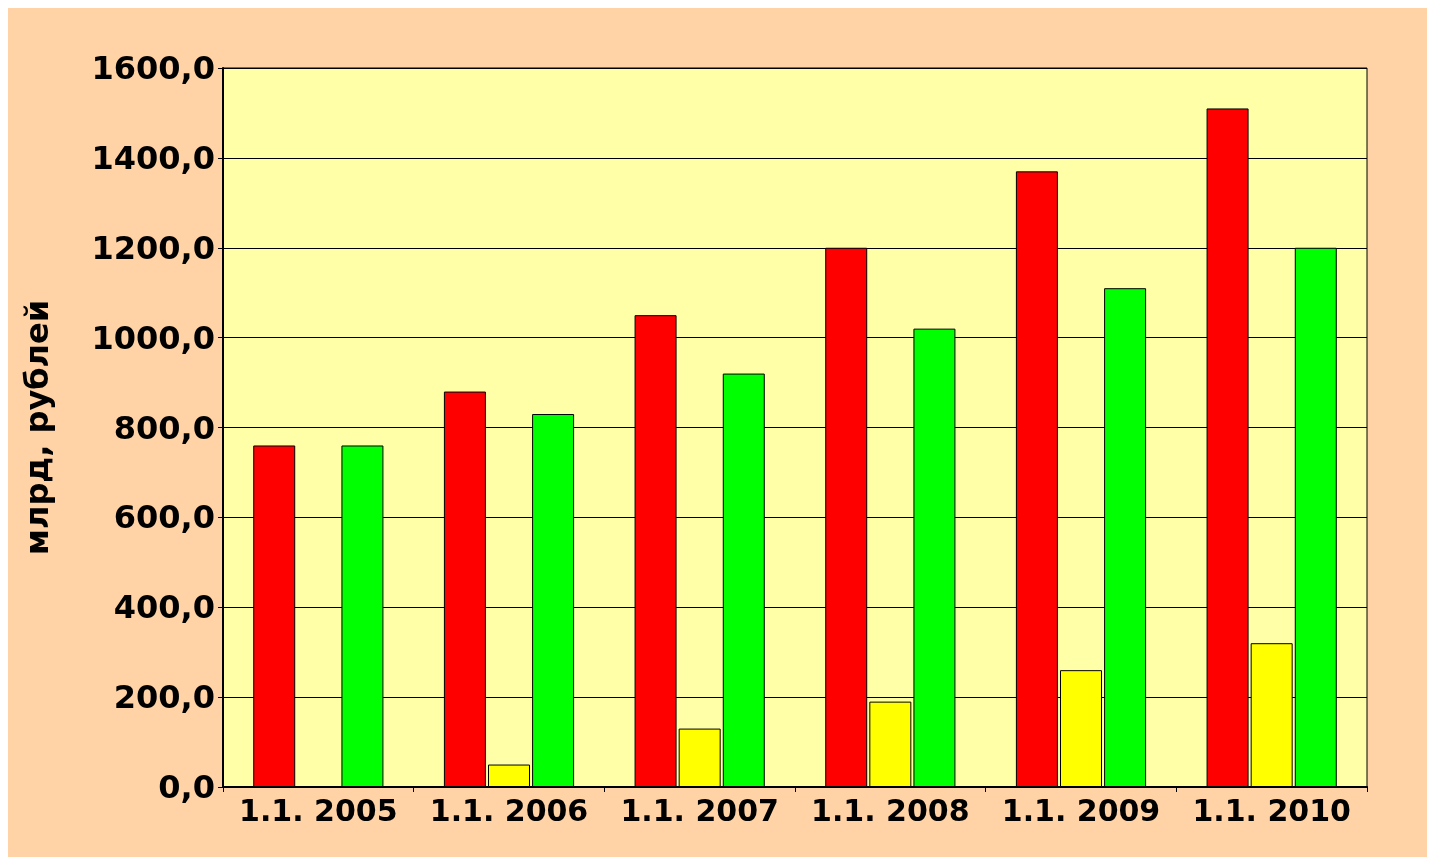 This screenshot has height=865, width=1435. What do you see at coordinates (164, 697) in the screenshot?
I see `y-tick-label: 200,0` at bounding box center [164, 697].